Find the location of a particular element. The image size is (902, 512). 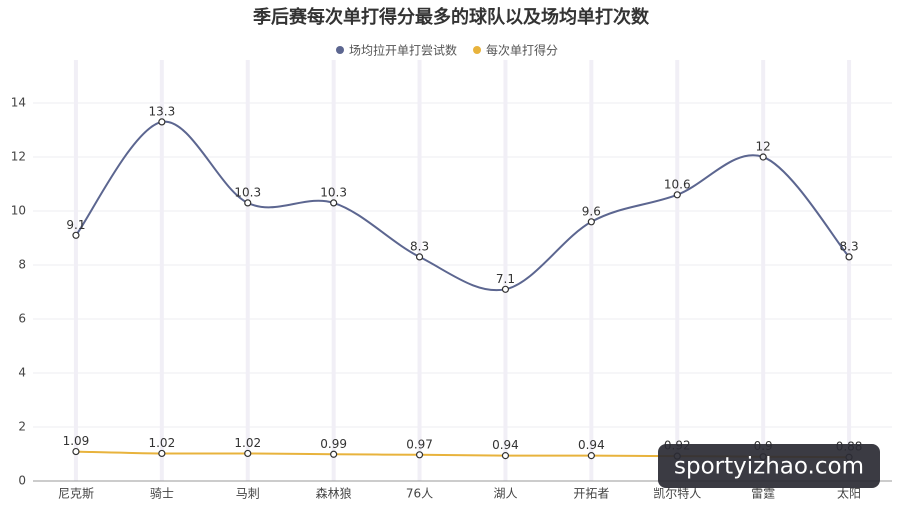

data-label: 10.6 is located at coordinates (677, 184).